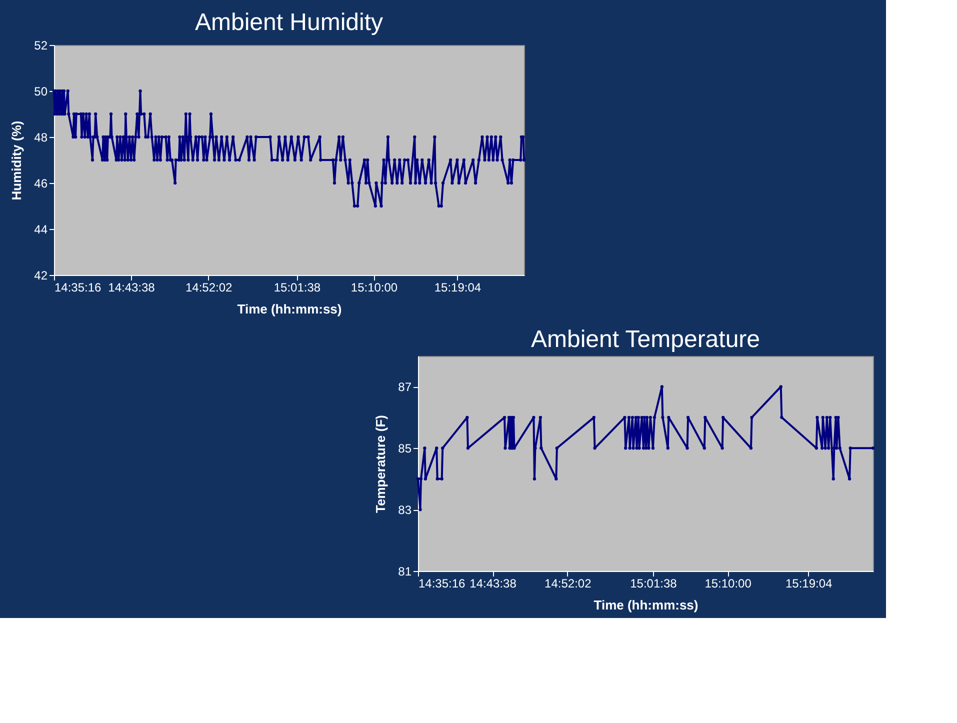 Image resolution: width=957 pixels, height=723 pixels. Describe the element at coordinates (16, 160) in the screenshot. I see `y-axis-title: Humidity (%)` at that location.